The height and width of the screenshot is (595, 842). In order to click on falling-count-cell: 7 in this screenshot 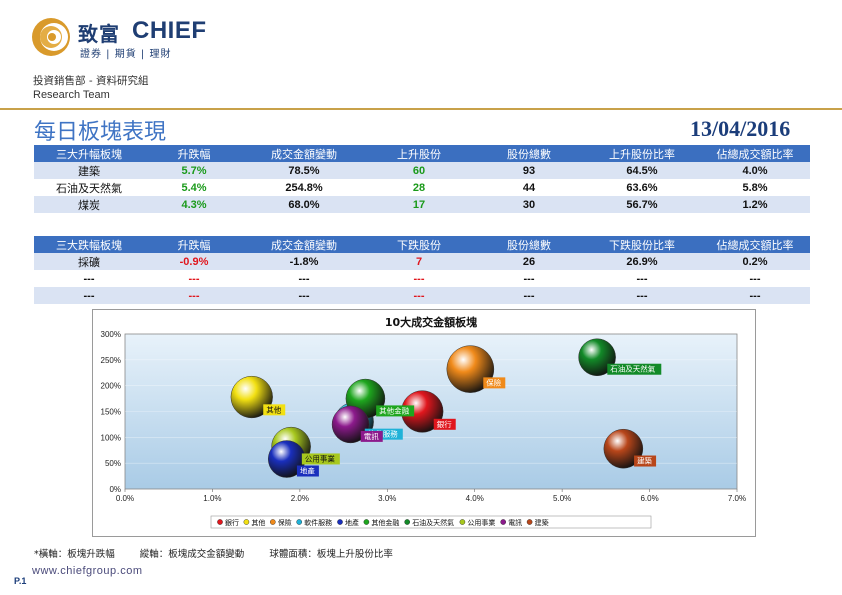, I will do `click(419, 261)`.